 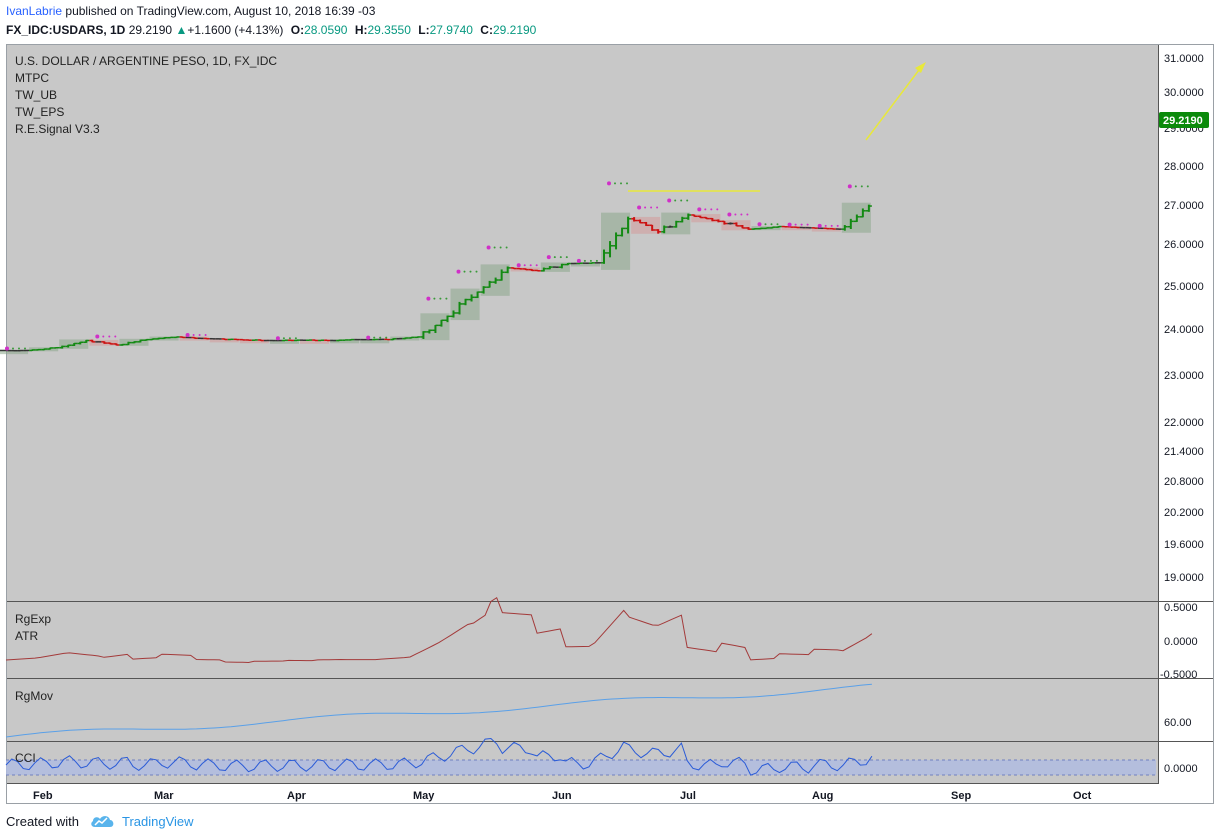 I want to click on close-label: C:, so click(x=486, y=30).